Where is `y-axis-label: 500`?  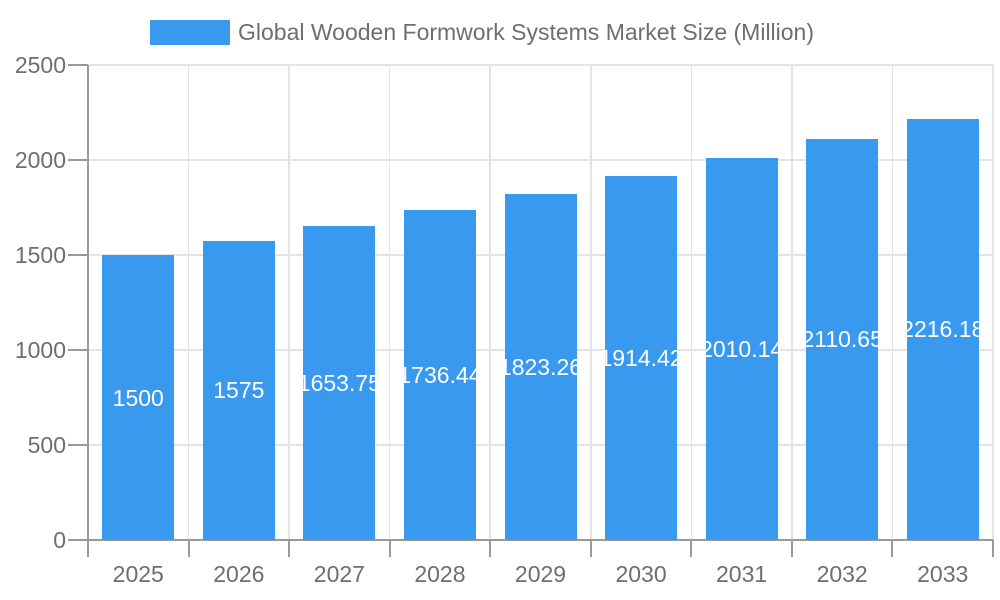
y-axis-label: 500 is located at coordinates (46, 445).